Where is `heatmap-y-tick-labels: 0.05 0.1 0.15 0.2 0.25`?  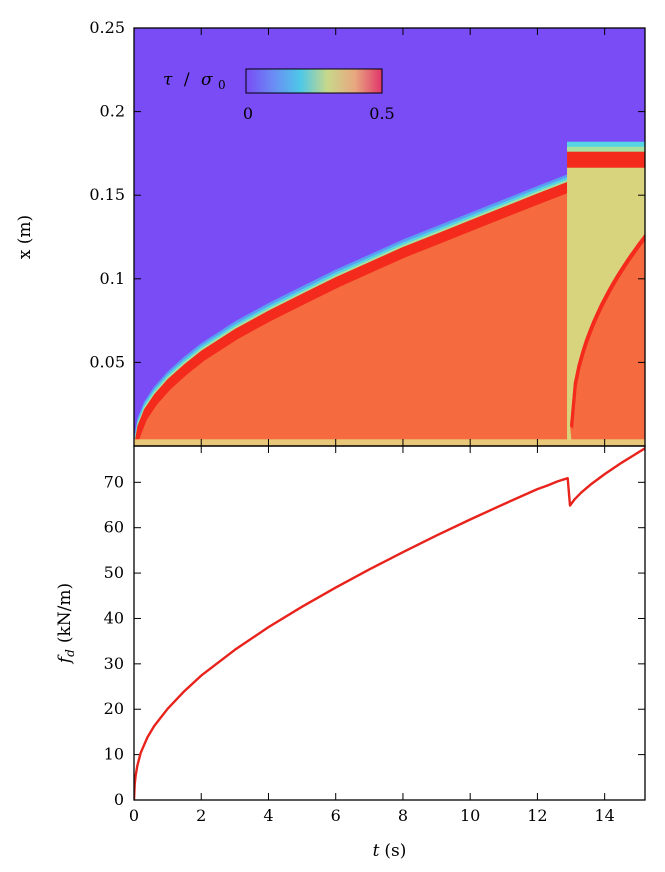 heatmap-y-tick-labels: 0.05 0.1 0.15 0.2 0.25 is located at coordinates (107, 194).